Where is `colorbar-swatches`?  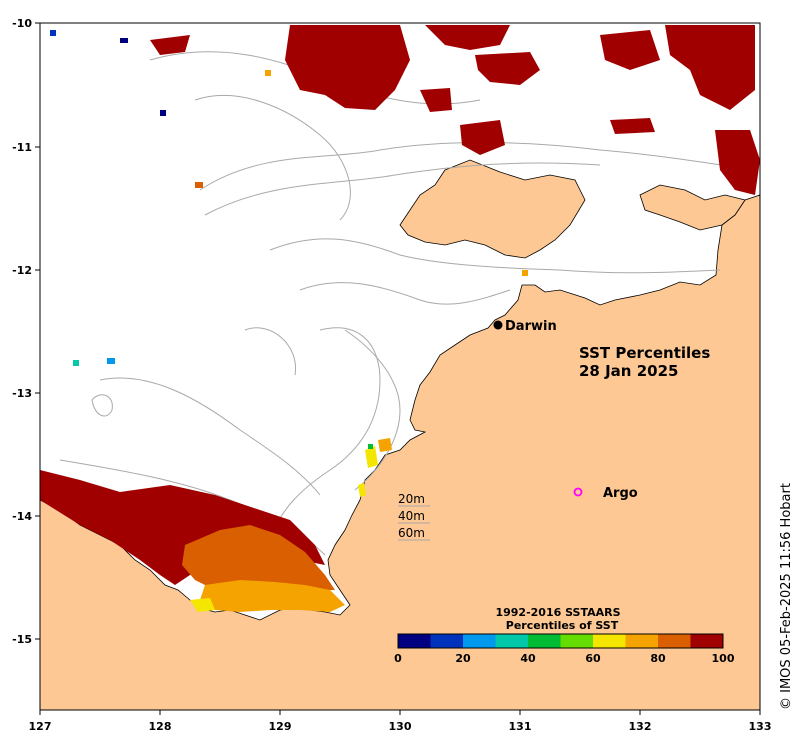 colorbar-swatches is located at coordinates (561, 641).